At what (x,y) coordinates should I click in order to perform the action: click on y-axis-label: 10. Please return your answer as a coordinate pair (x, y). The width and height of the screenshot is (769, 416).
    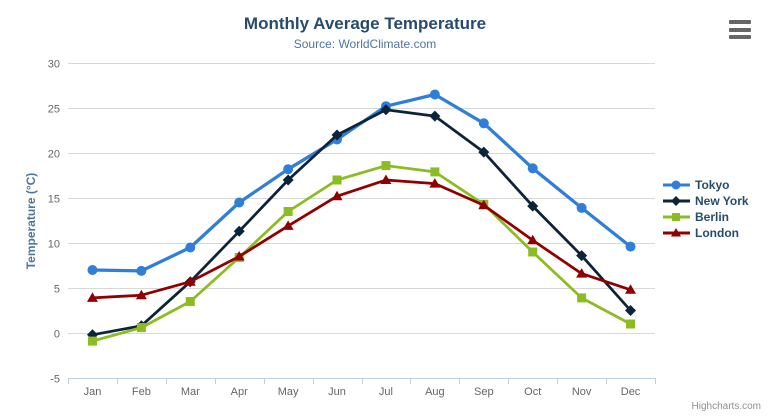
    Looking at the image, I should click on (54, 245).